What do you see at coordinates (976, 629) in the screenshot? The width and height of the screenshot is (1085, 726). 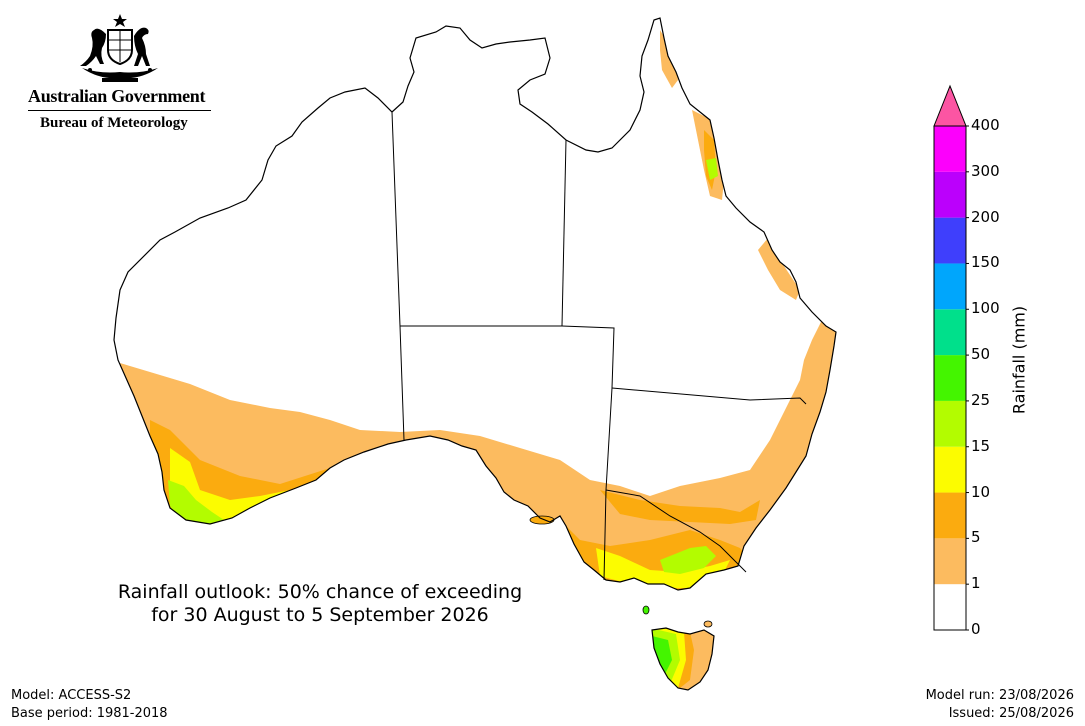 I see `colorbar-tick-label: 0` at bounding box center [976, 629].